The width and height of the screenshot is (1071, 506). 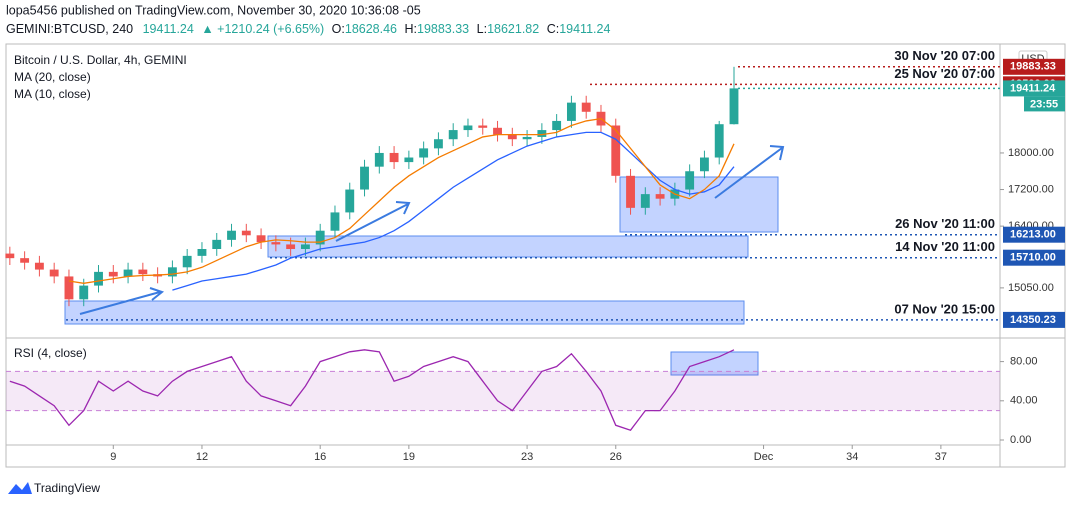 What do you see at coordinates (944, 55) in the screenshot?
I see `level-time: 30 Nov '20 07:00` at bounding box center [944, 55].